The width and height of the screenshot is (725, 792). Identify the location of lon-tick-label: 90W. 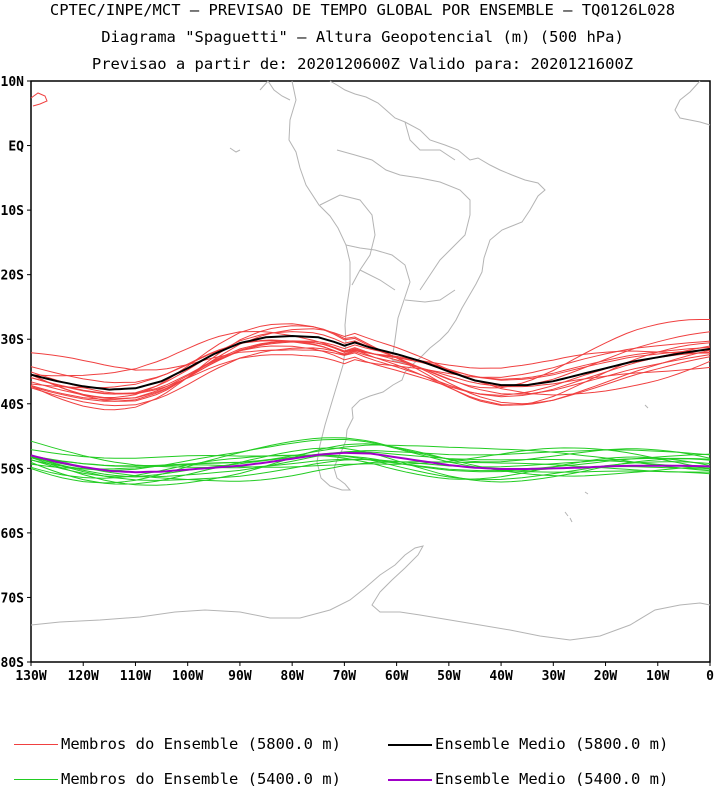
(240, 676).